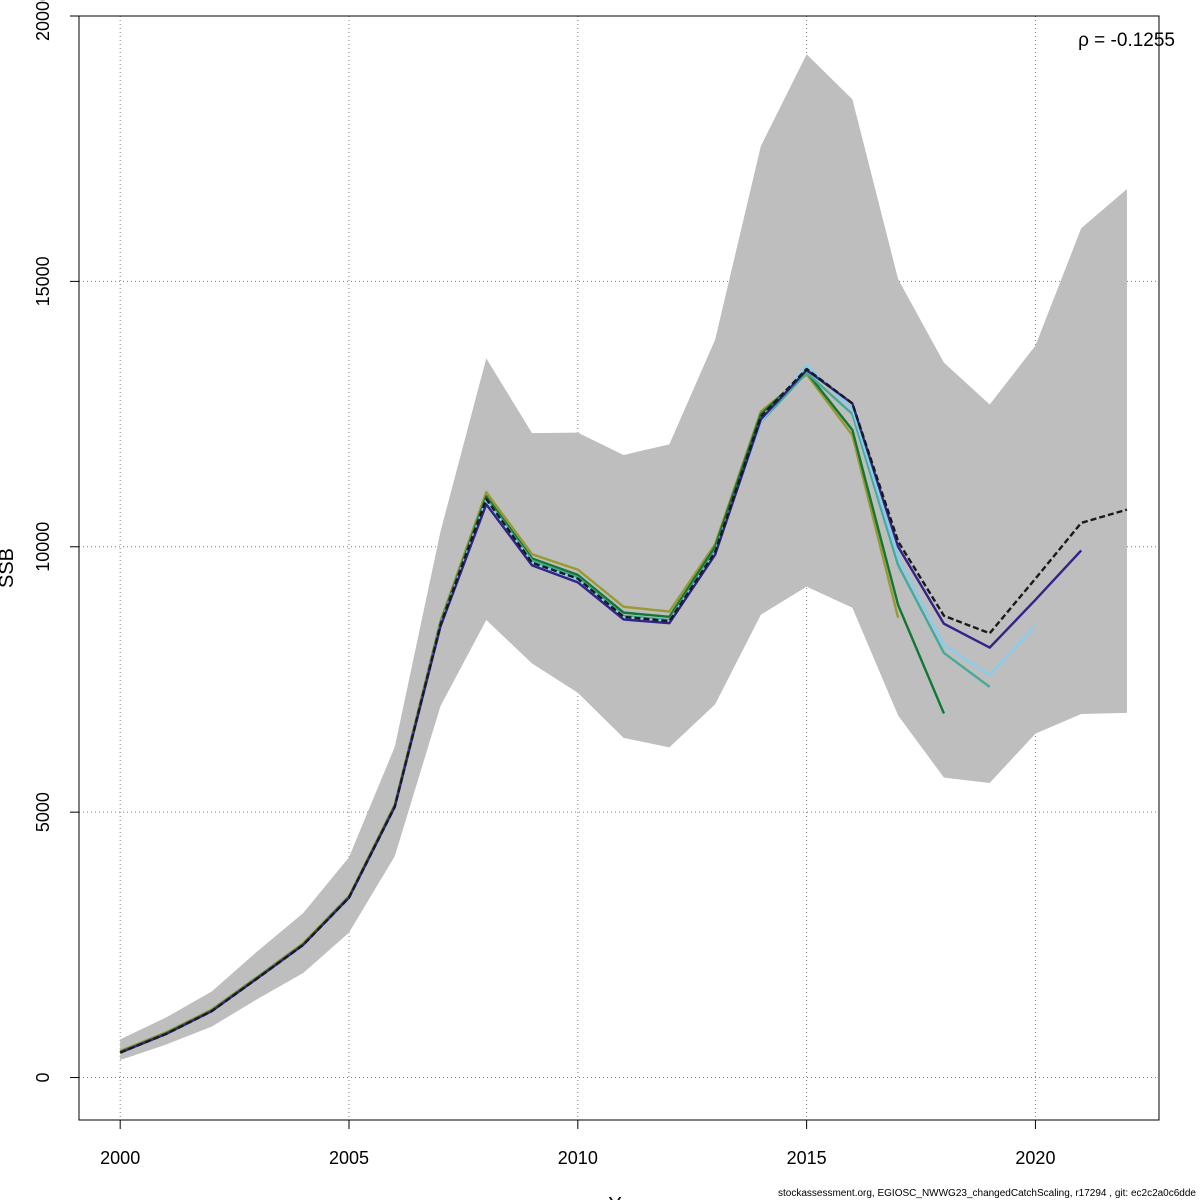  Describe the element at coordinates (9, 568) in the screenshot. I see `y-axis-title: SSB` at that location.